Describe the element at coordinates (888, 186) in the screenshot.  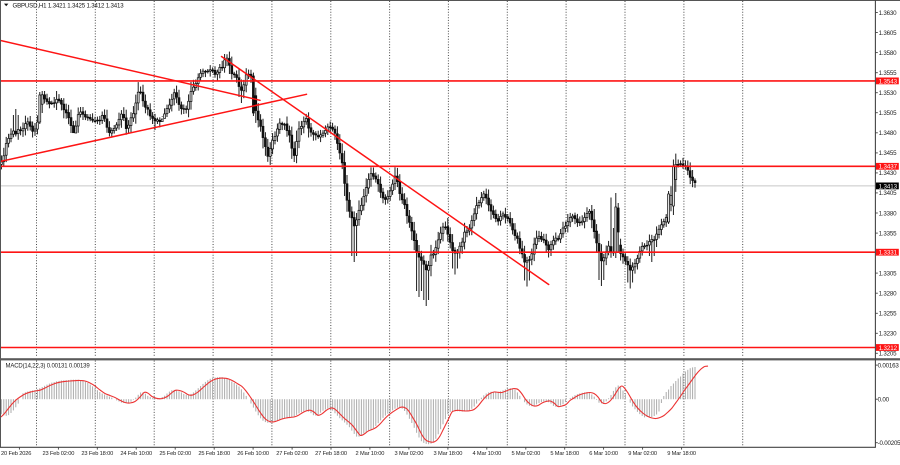
I see `svg-text: 1.3413` at that location.